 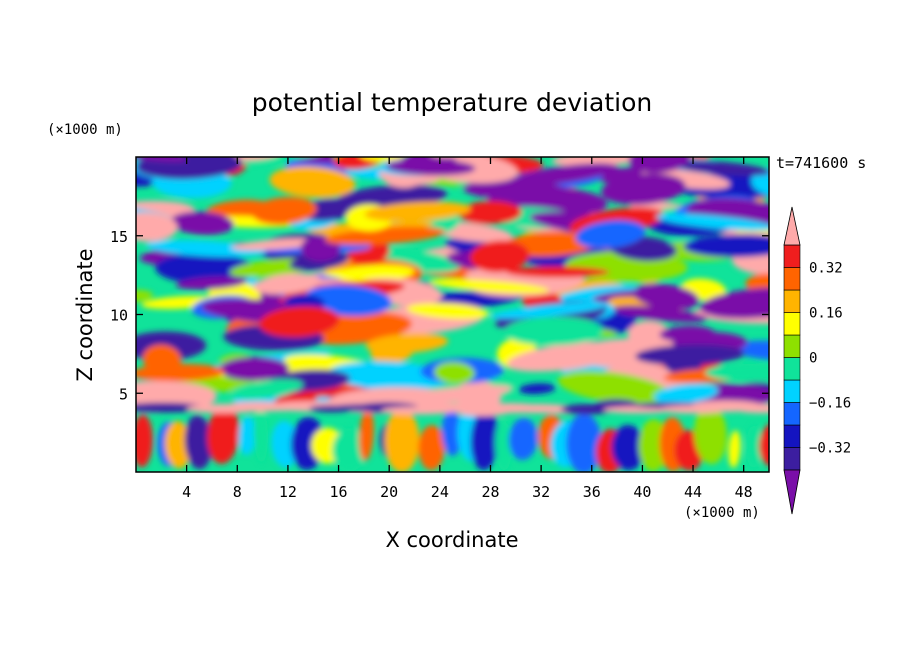 I want to click on x-tick-label: 24, so click(x=440, y=492).